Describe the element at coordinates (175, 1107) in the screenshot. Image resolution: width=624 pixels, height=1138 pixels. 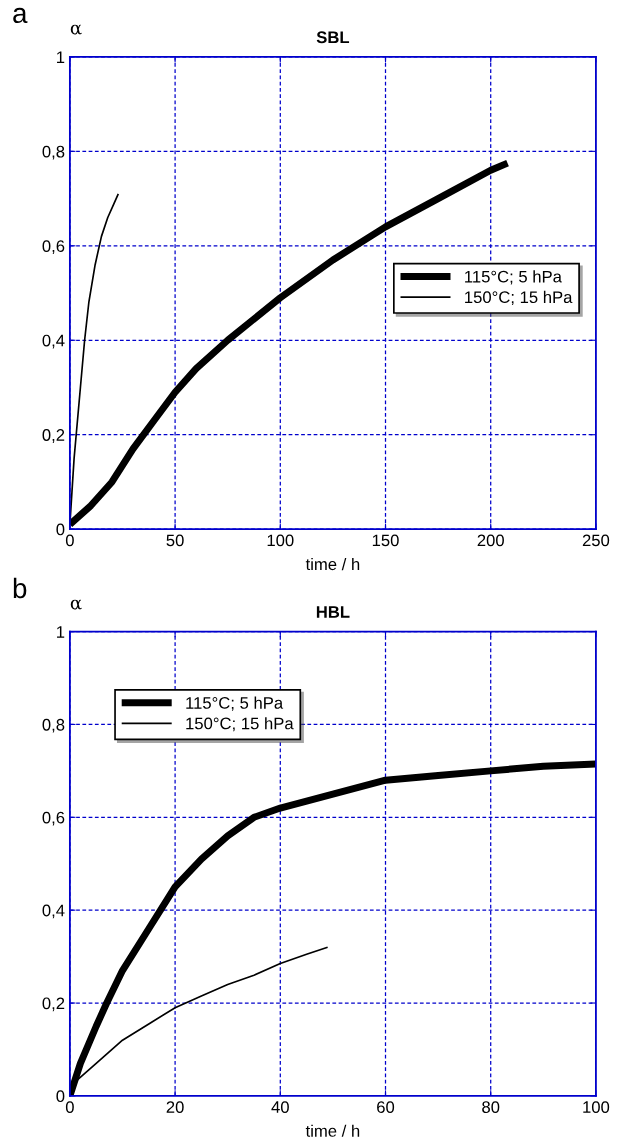
I see `x-tick-label: 20` at that location.